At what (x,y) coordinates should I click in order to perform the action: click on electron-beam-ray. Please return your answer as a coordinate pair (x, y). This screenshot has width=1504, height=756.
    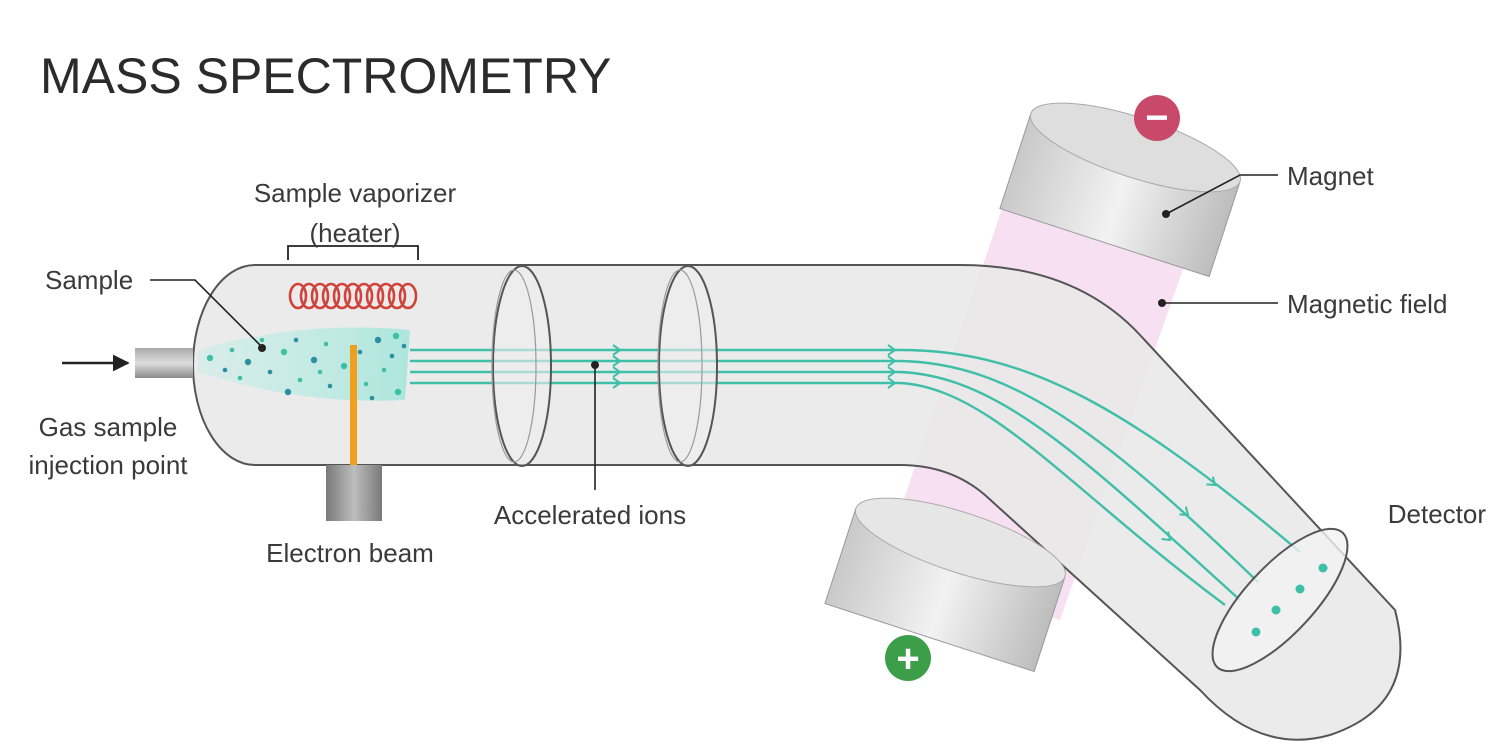
    Looking at the image, I should click on (353, 405).